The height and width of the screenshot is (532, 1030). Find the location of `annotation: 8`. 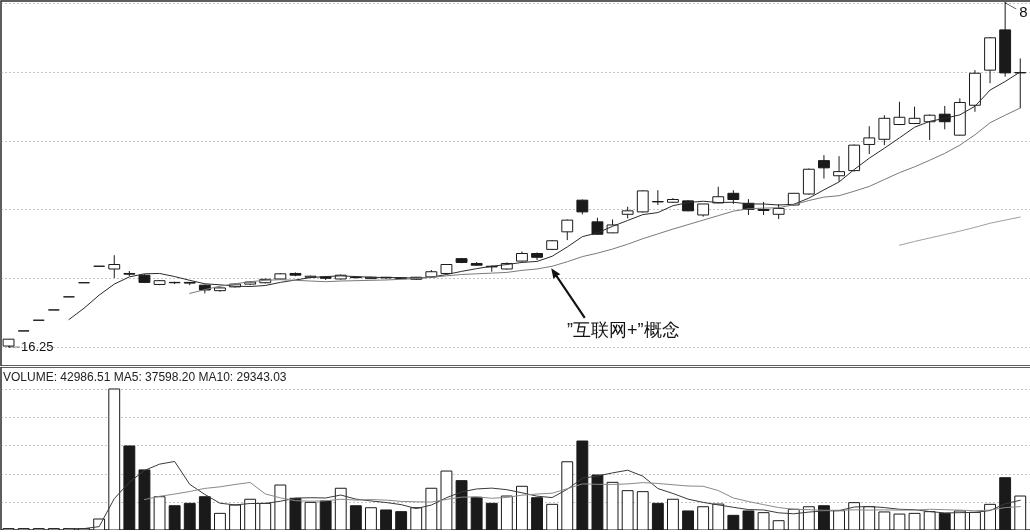

annotation: 8 is located at coordinates (1023, 12).